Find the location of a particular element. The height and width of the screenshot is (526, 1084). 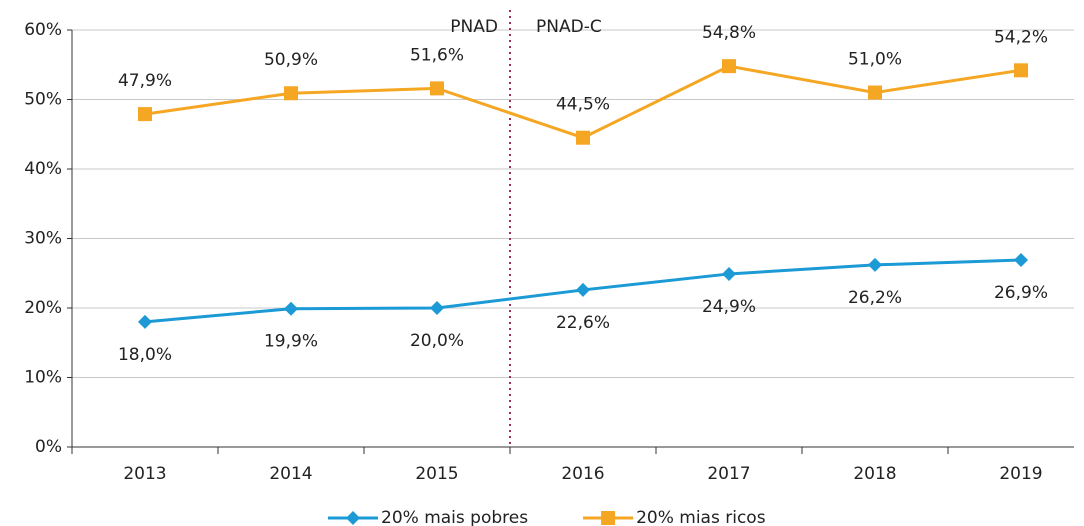

annotation: PNAD is located at coordinates (474, 27).